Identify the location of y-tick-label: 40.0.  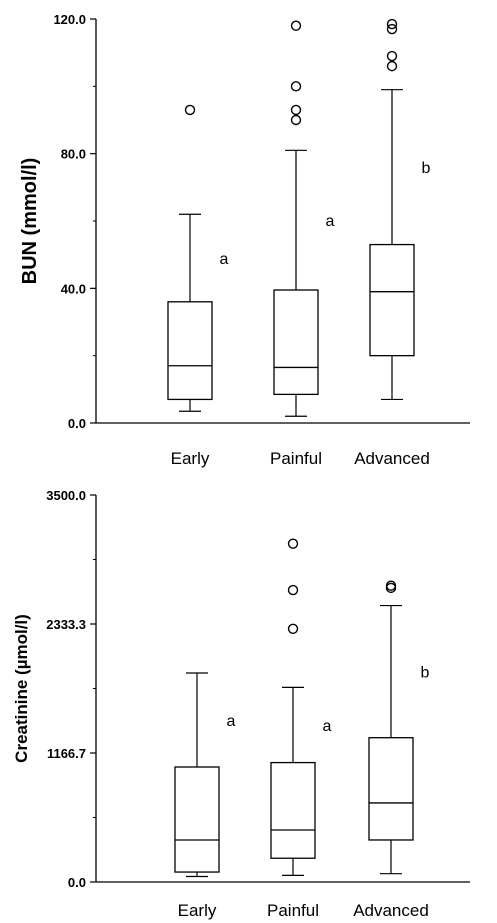
(73, 288).